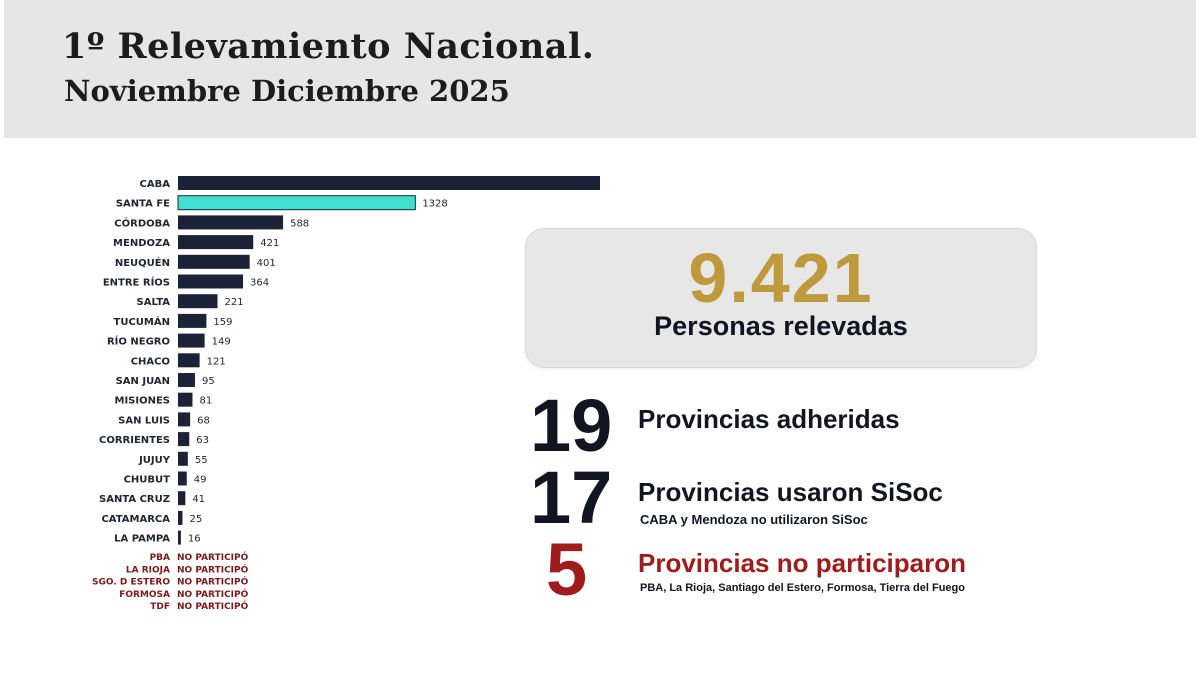  I want to click on bar-label: RÍO NEGRO, so click(138, 341).